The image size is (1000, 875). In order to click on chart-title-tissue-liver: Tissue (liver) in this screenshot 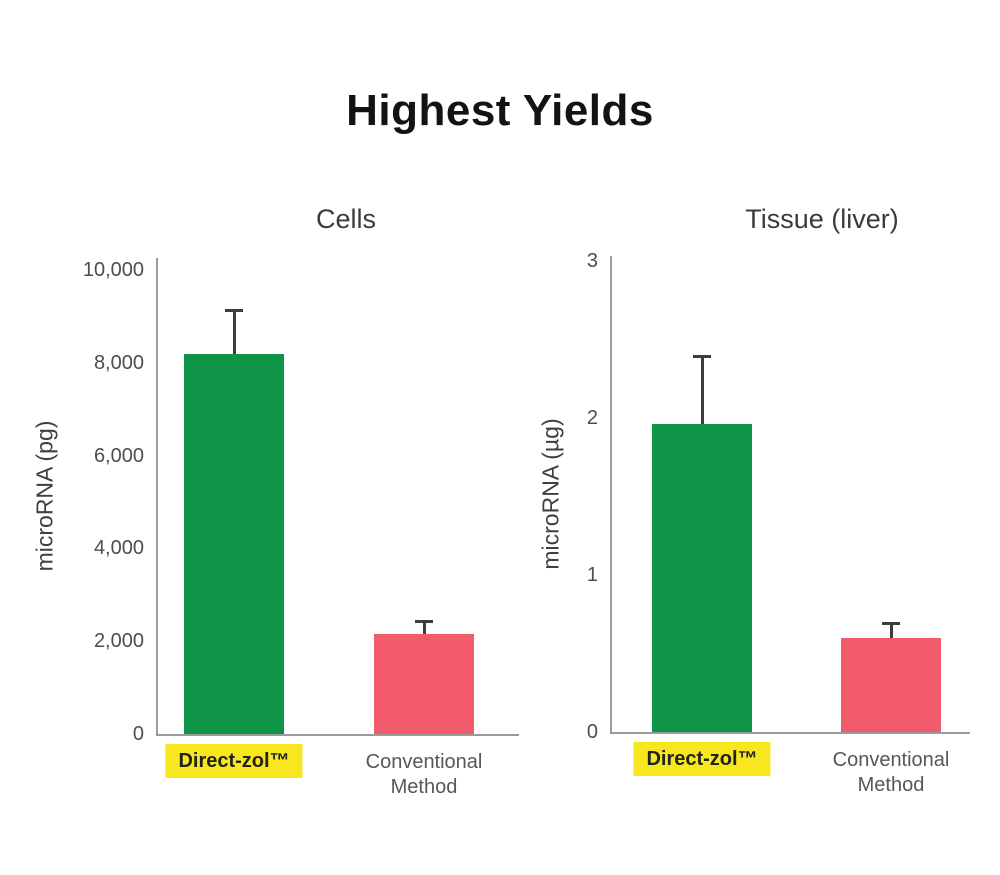, I will do `click(822, 219)`.